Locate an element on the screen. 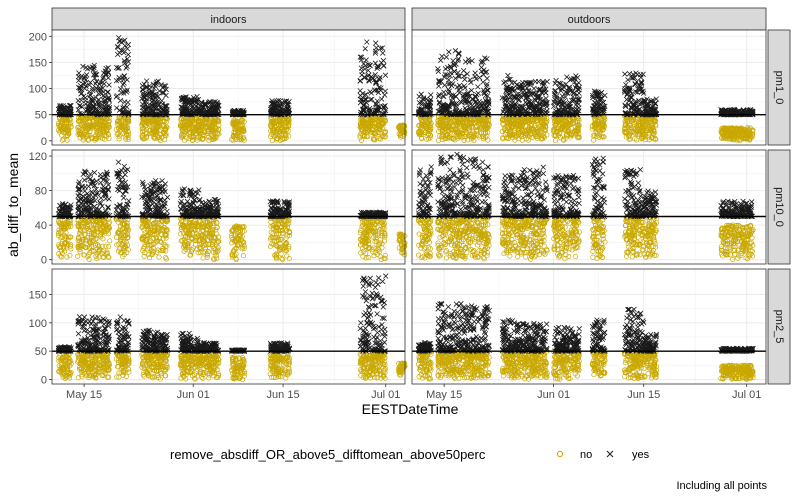 The image size is (799, 499). strip-label-pm2_5: pm2_5 is located at coordinates (779, 327).